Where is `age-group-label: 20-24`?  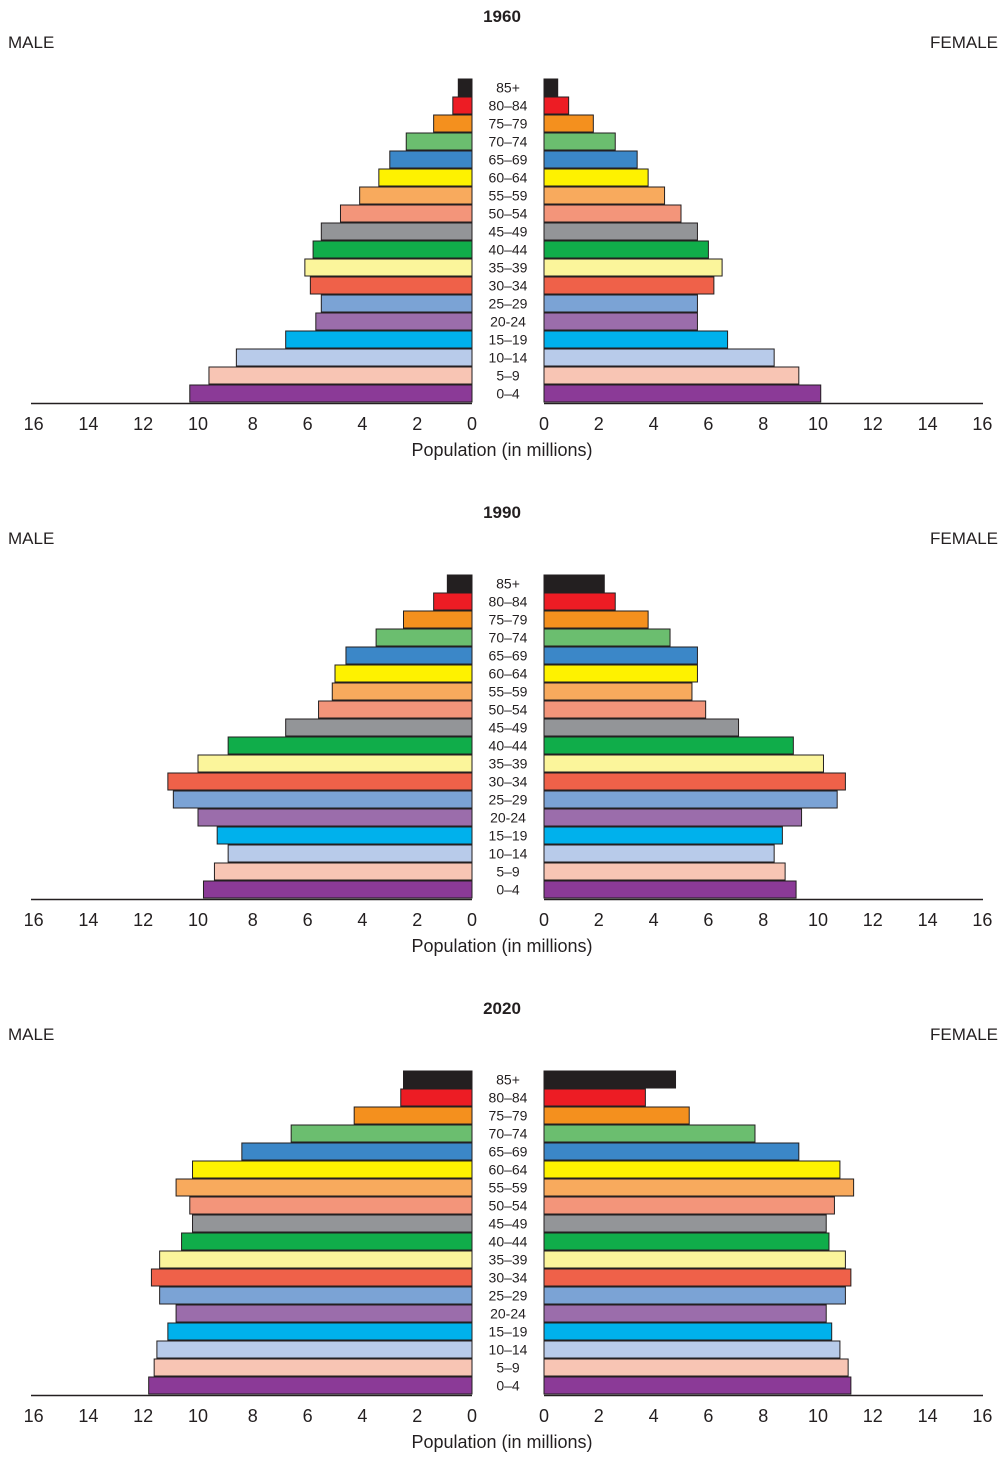 age-group-label: 20-24 is located at coordinates (508, 1314).